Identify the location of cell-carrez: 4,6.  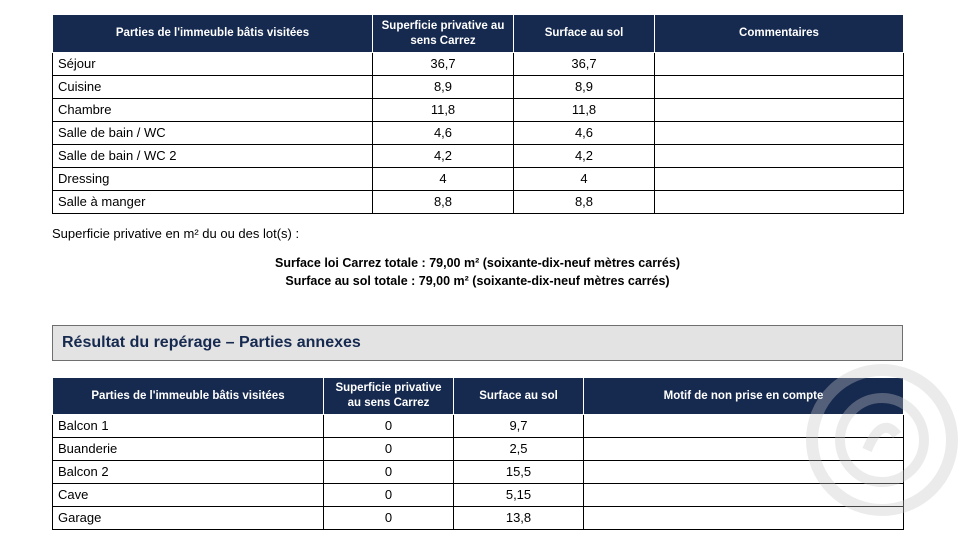
(443, 133).